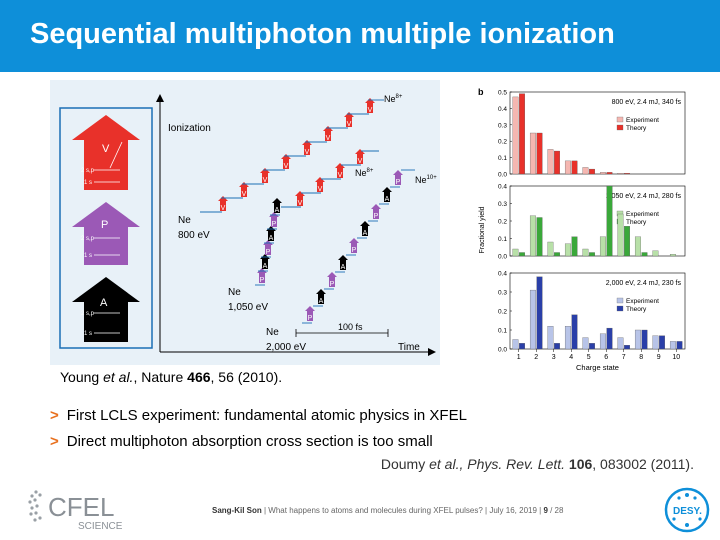 The width and height of the screenshot is (720, 540). I want to click on energy-800-label: 800 eV, so click(194, 235).